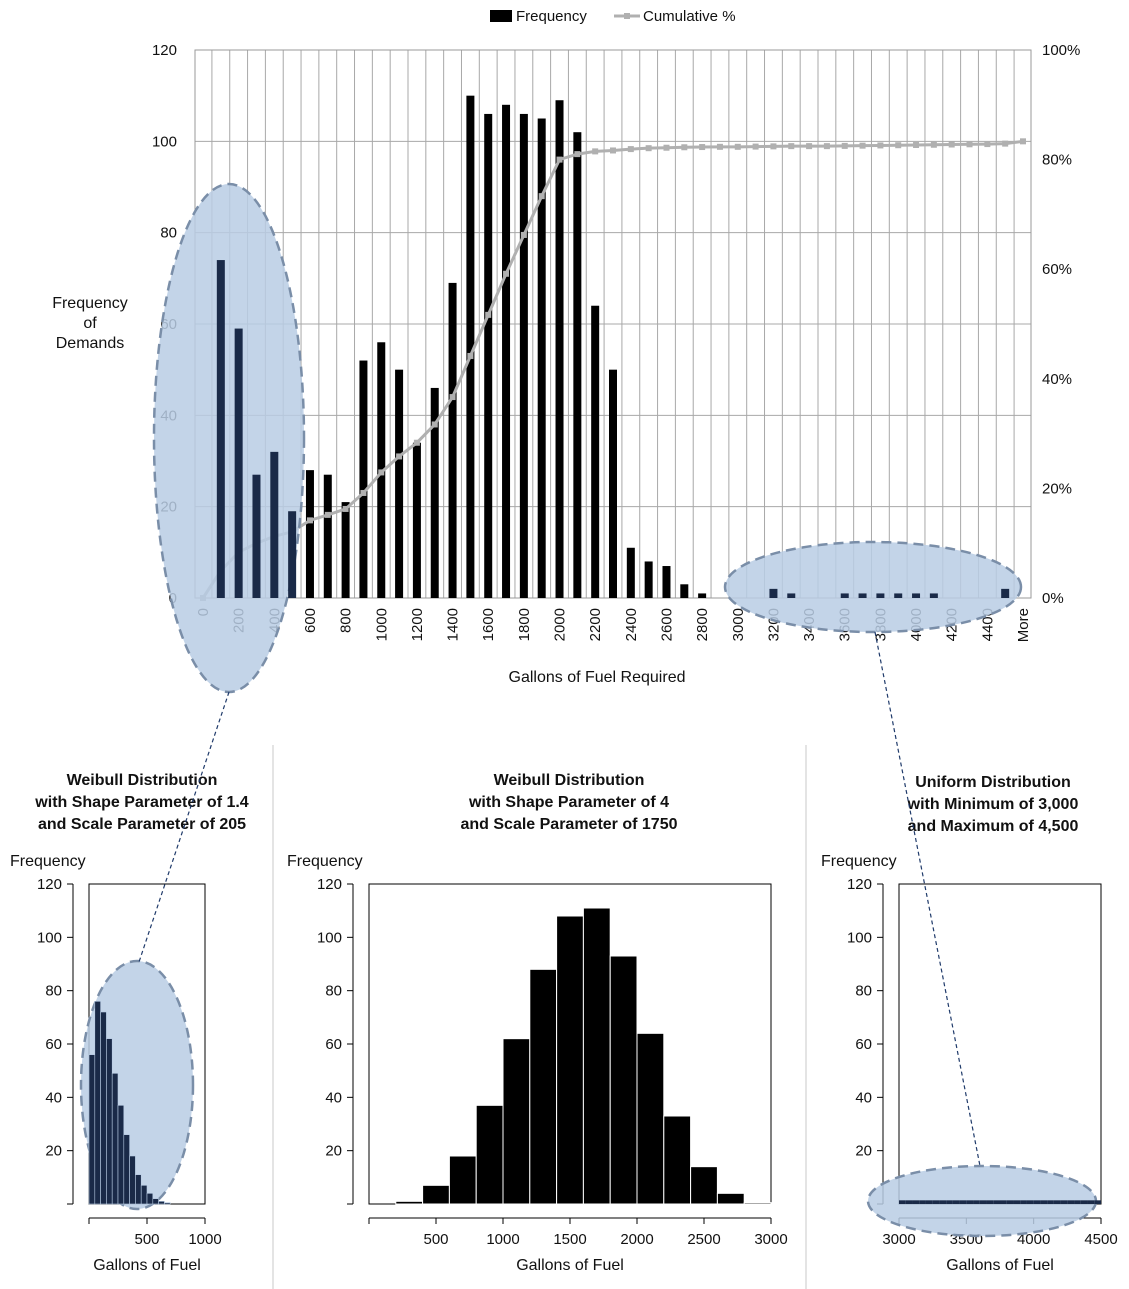 This screenshot has width=1129, height=1289. What do you see at coordinates (1000, 1265) in the screenshot?
I see `sub-chart-x-label: Gallons of Fuel` at bounding box center [1000, 1265].